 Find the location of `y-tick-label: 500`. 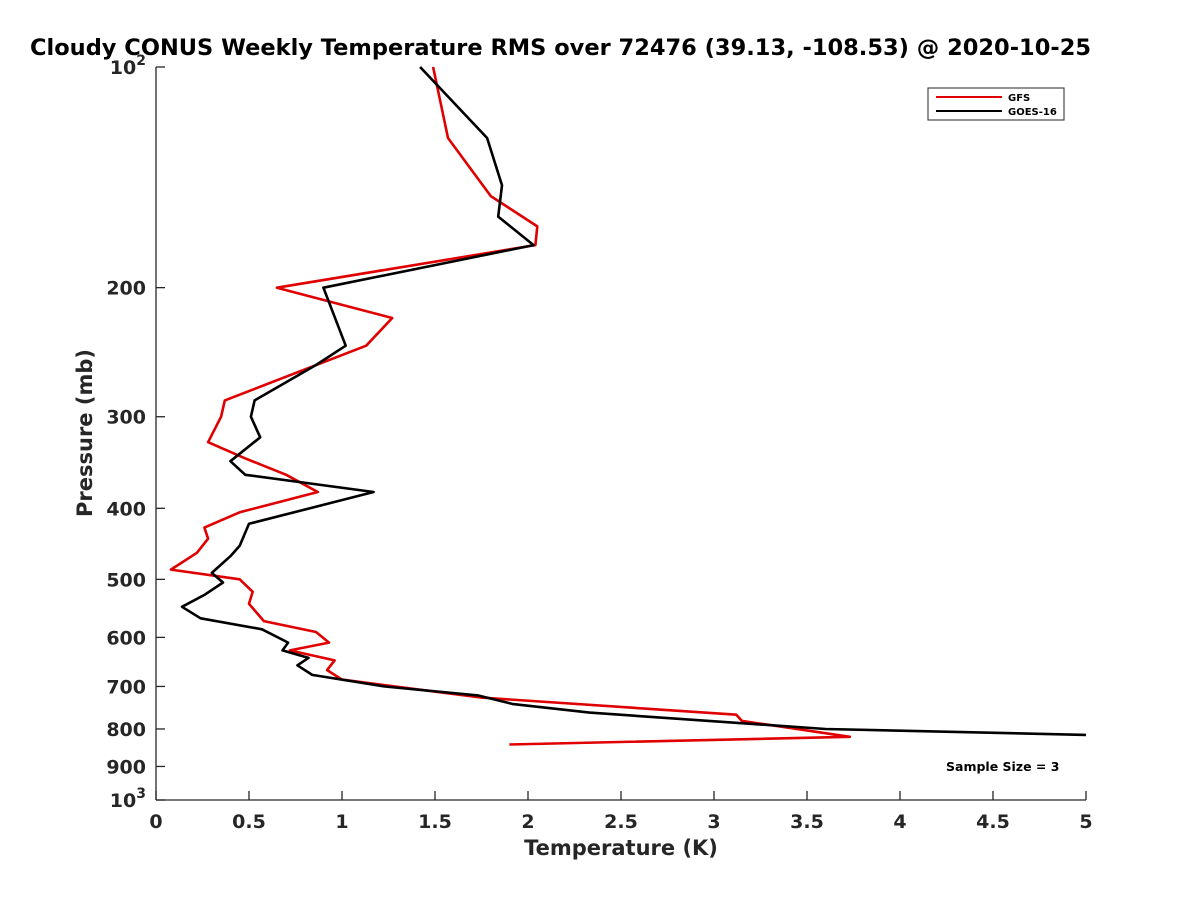

y-tick-label: 500 is located at coordinates (126, 580).